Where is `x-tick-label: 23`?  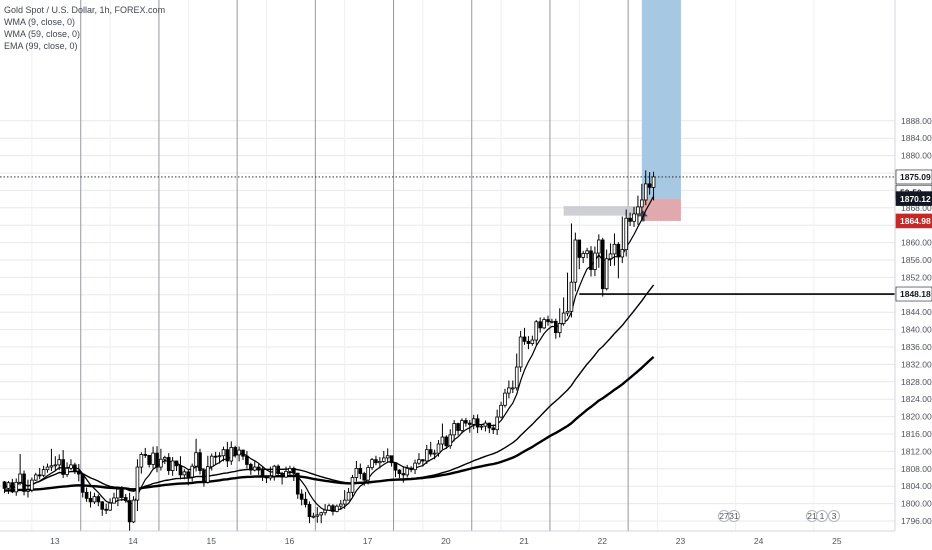 x-tick-label: 23 is located at coordinates (681, 541).